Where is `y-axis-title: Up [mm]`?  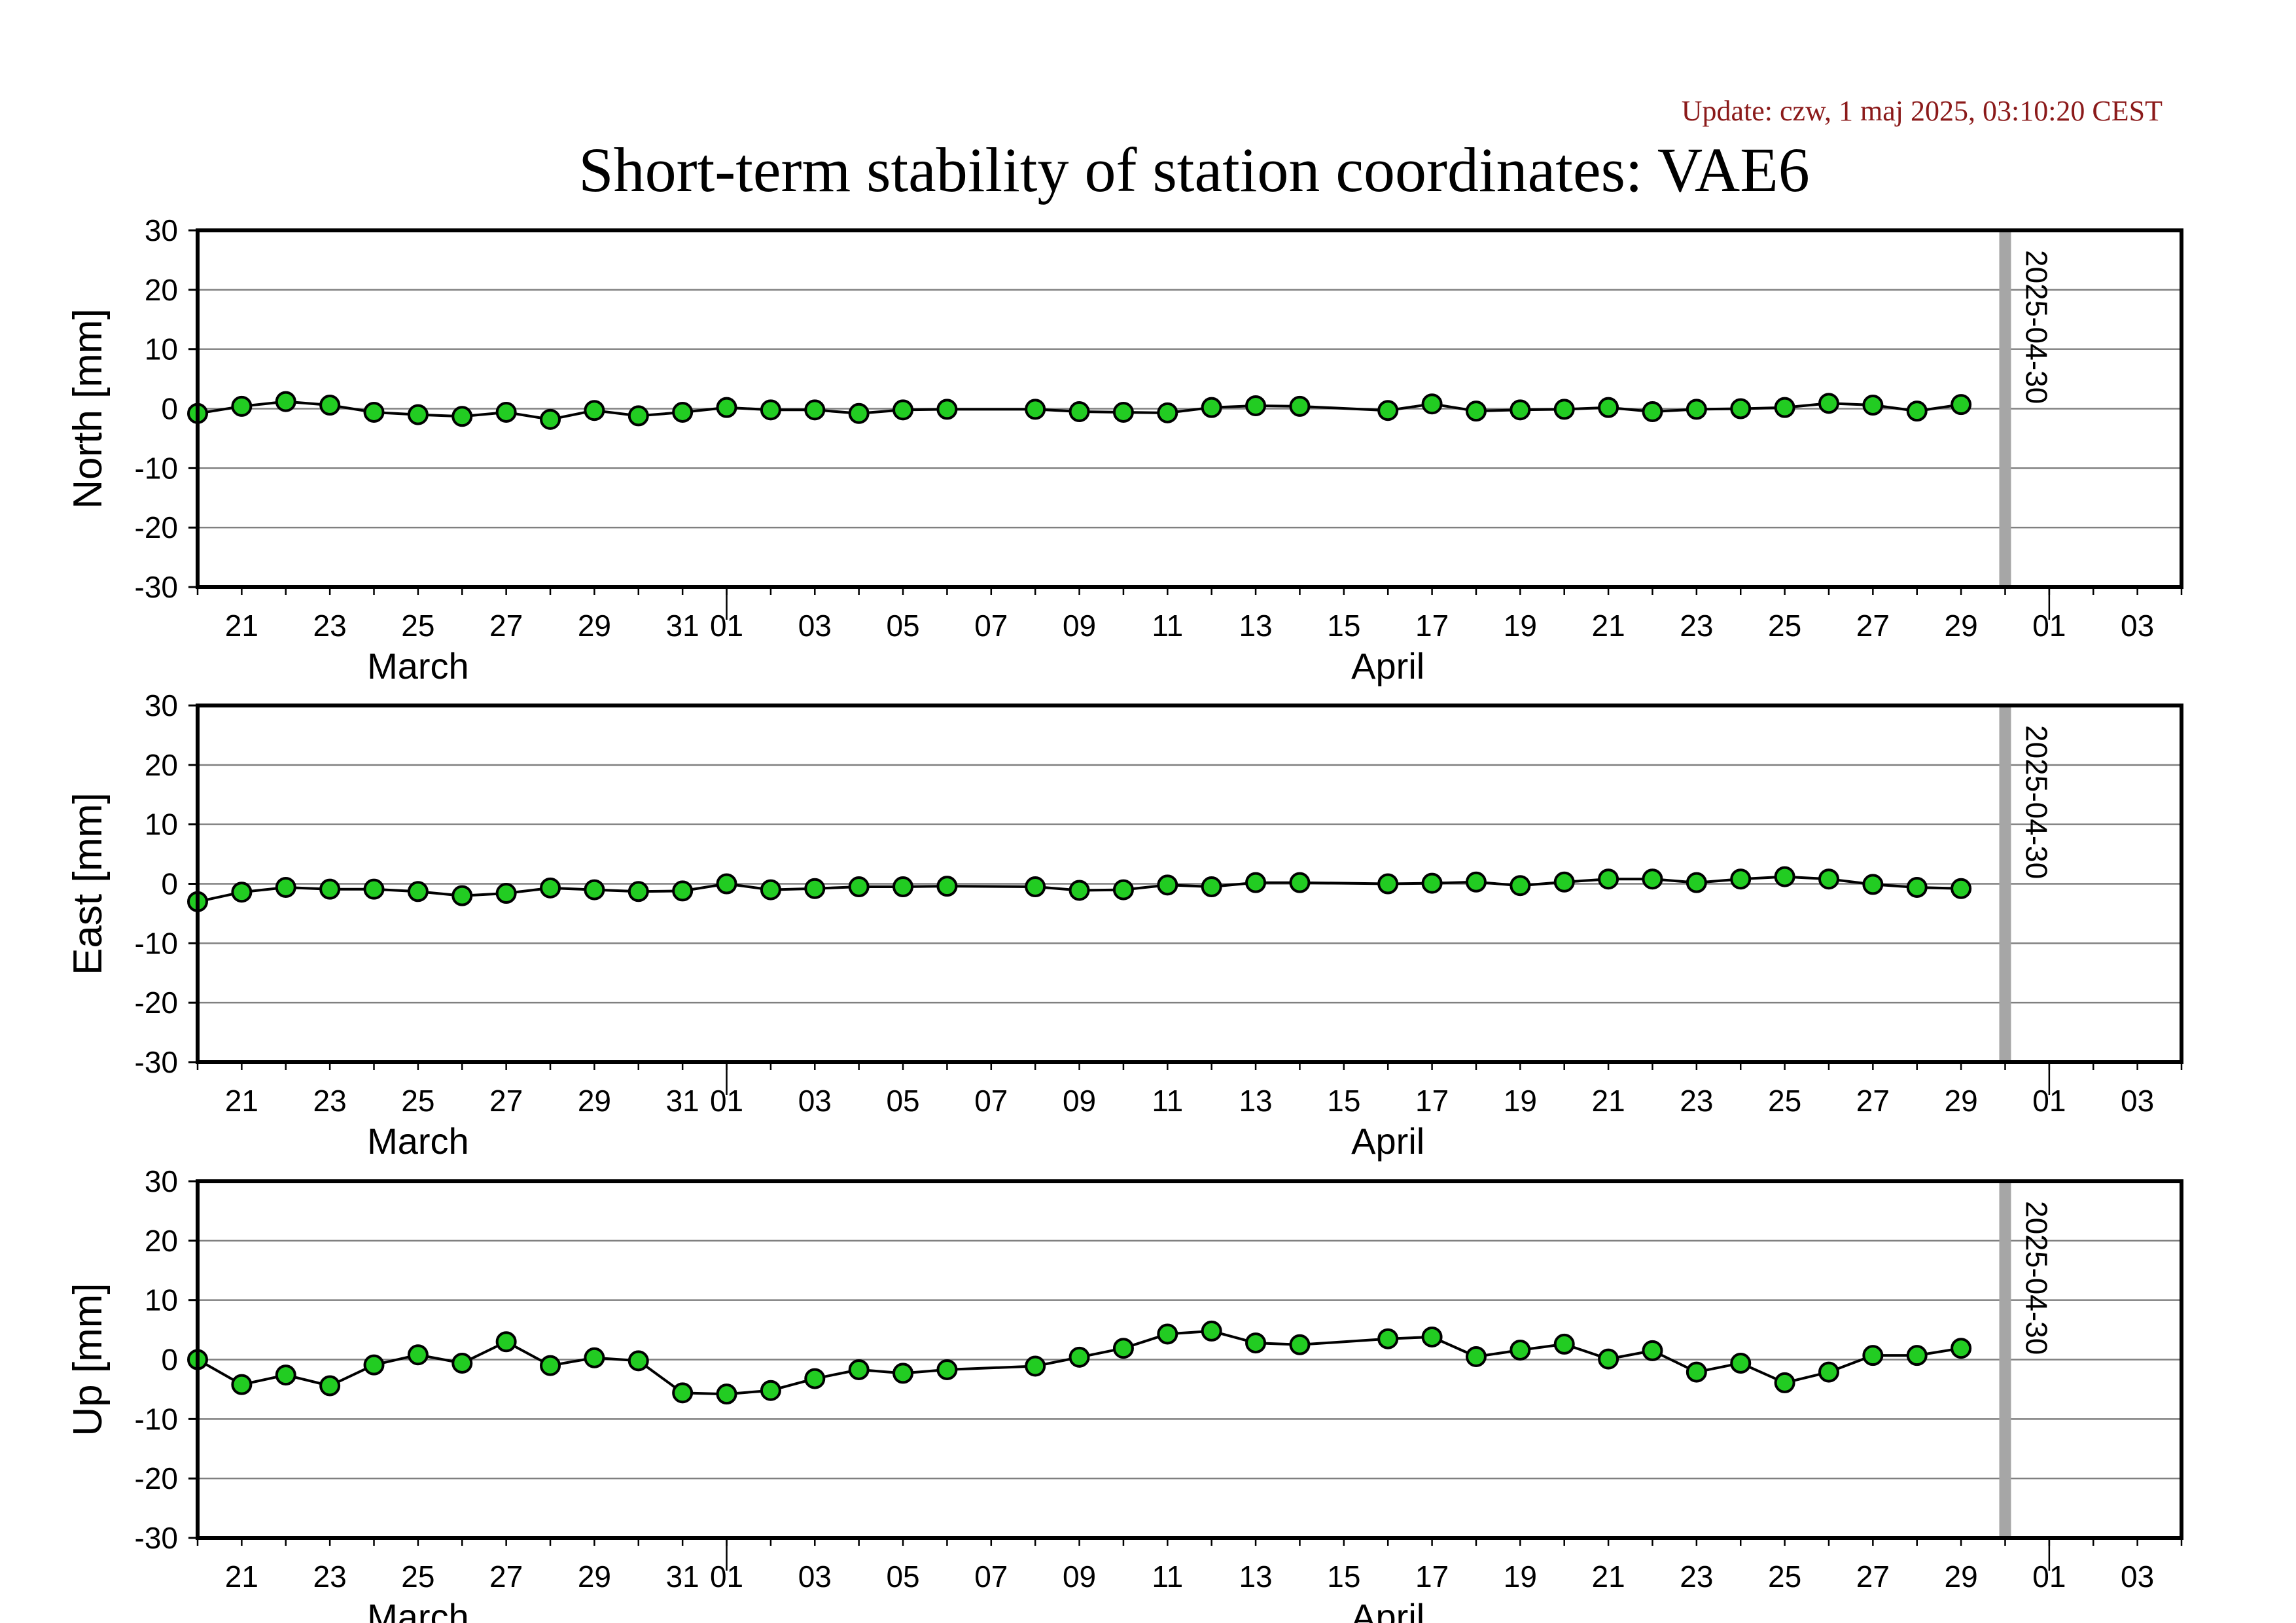 y-axis-title: Up [mm] is located at coordinates (88, 1360).